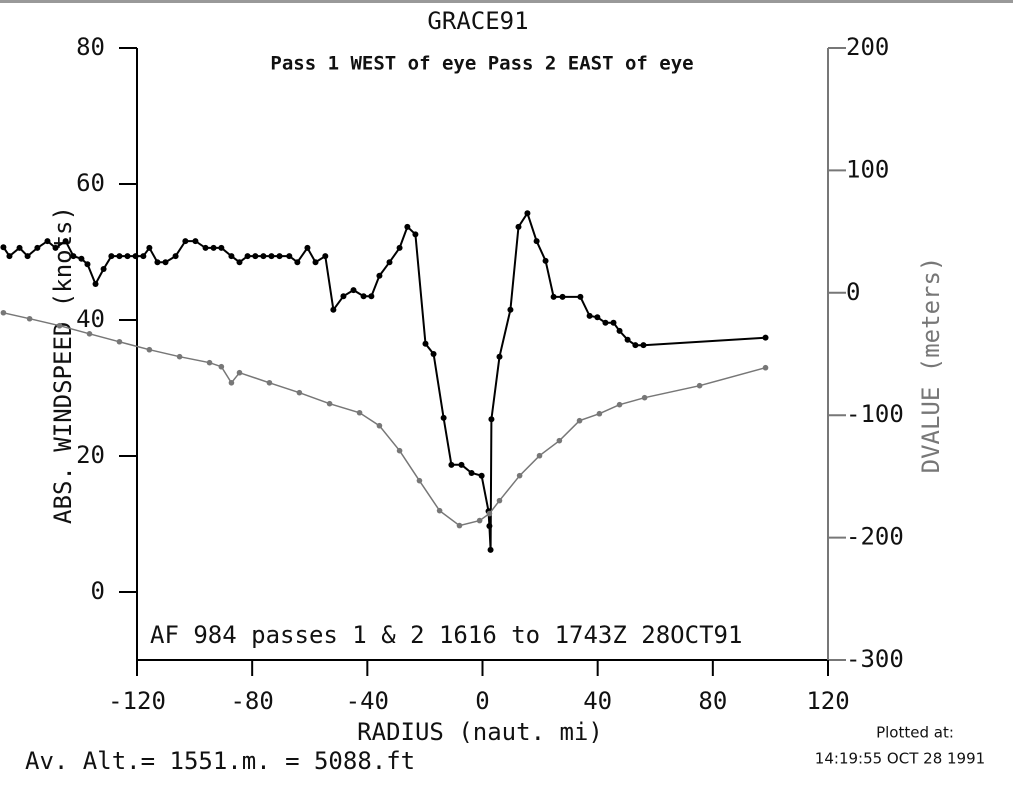 This screenshot has height=795, width=1013. I want to click on y2-tick-label: 200, so click(867, 47).